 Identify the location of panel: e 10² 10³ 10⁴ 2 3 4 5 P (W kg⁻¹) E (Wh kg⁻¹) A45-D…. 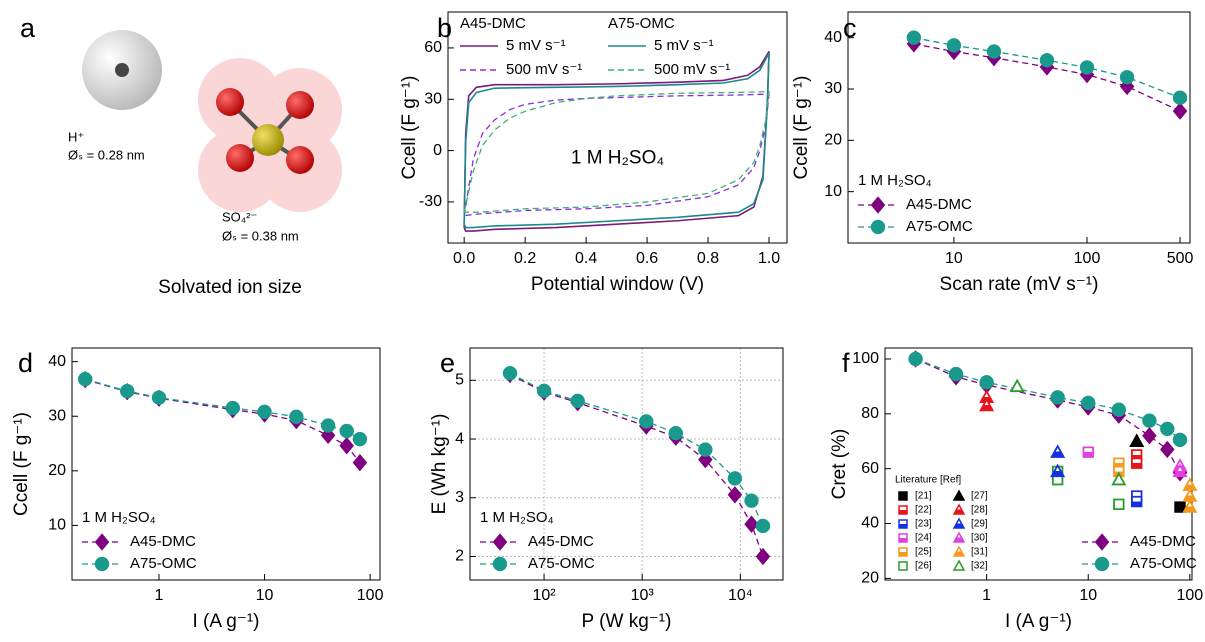
(606, 489).